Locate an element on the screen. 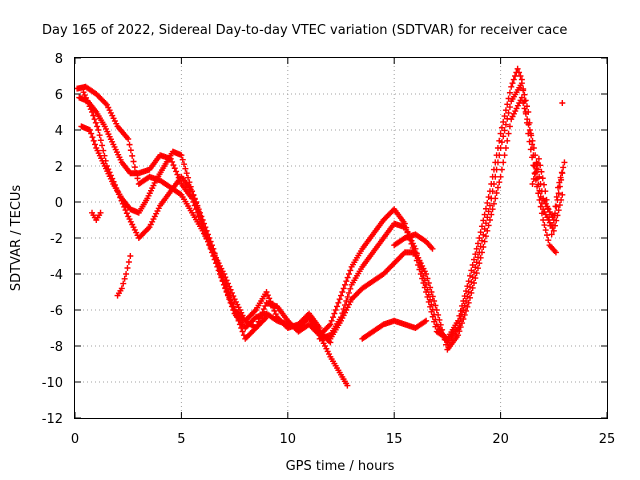 Image resolution: width=640 pixels, height=480 pixels. x-tick-label: 25 is located at coordinates (607, 439).